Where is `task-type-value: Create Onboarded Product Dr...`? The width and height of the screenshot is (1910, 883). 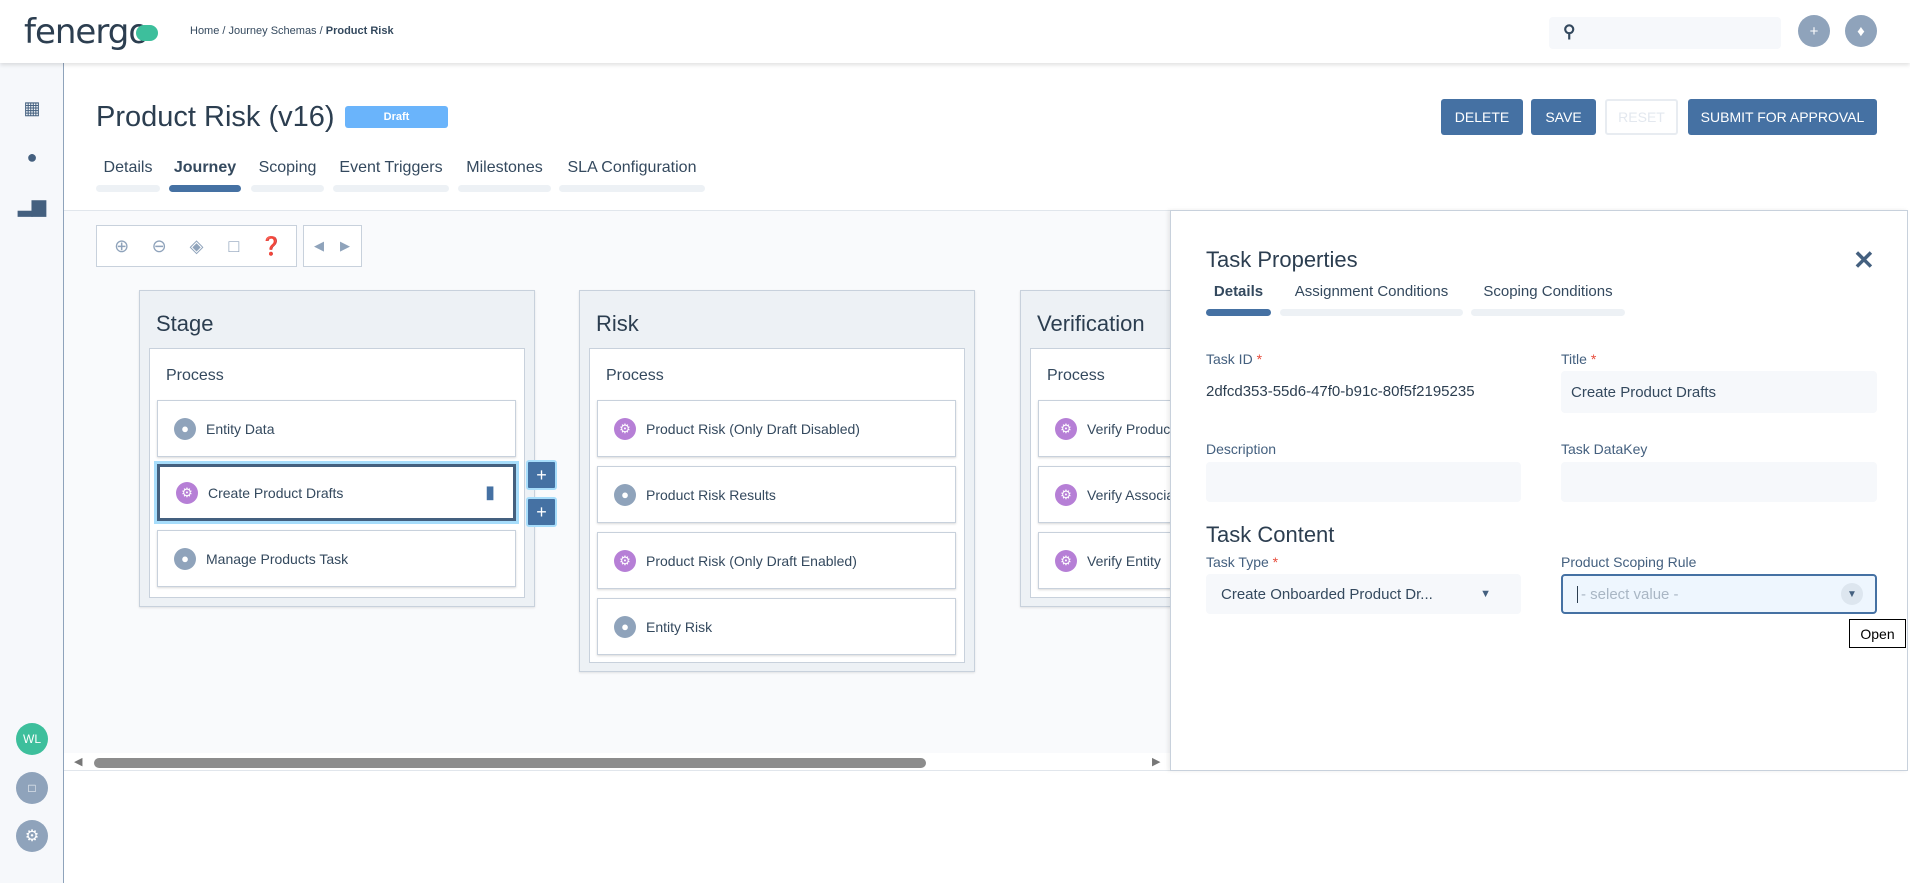 task-type-value: Create Onboarded Product Dr... is located at coordinates (1327, 594).